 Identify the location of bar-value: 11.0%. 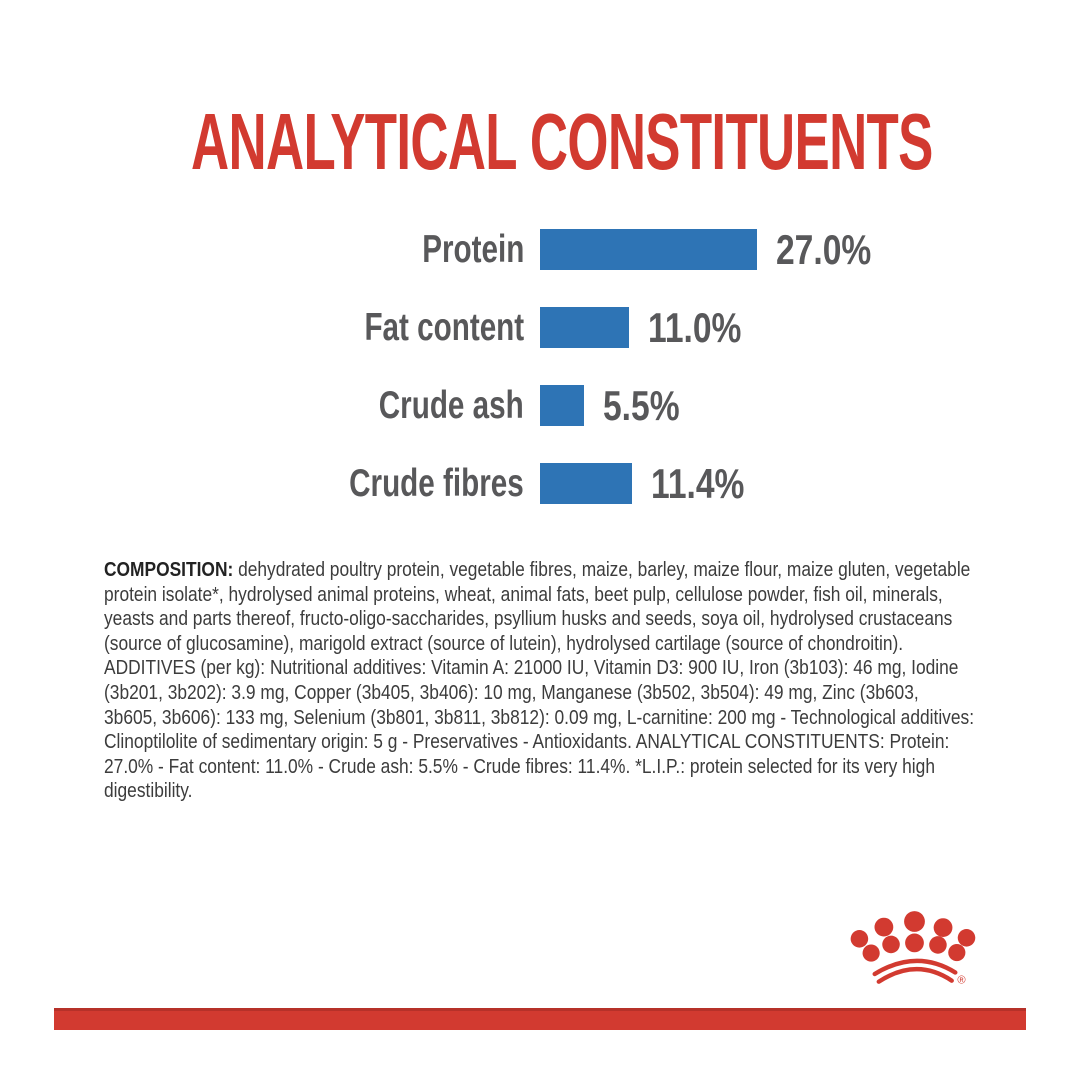
(695, 327).